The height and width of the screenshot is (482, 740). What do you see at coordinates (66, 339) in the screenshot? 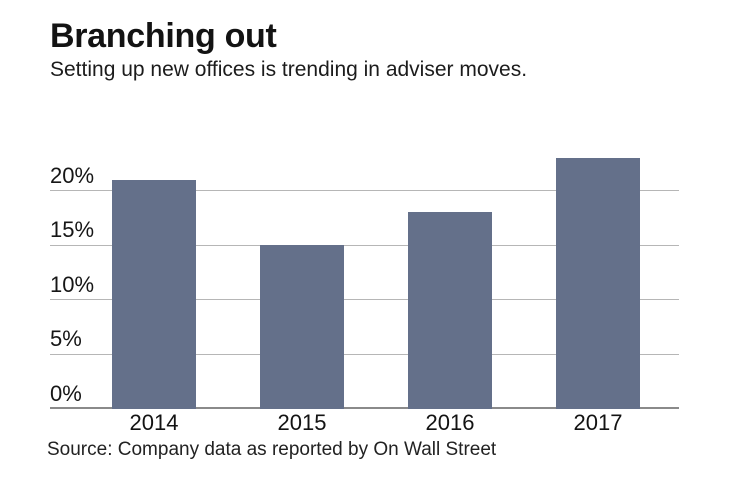
I see `ytick-label-5pct: 5%` at bounding box center [66, 339].